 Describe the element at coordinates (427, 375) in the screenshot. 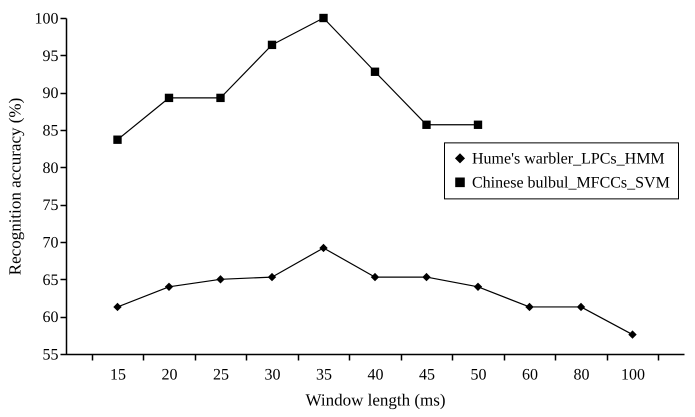

I see `x-tick-label: 45` at that location.